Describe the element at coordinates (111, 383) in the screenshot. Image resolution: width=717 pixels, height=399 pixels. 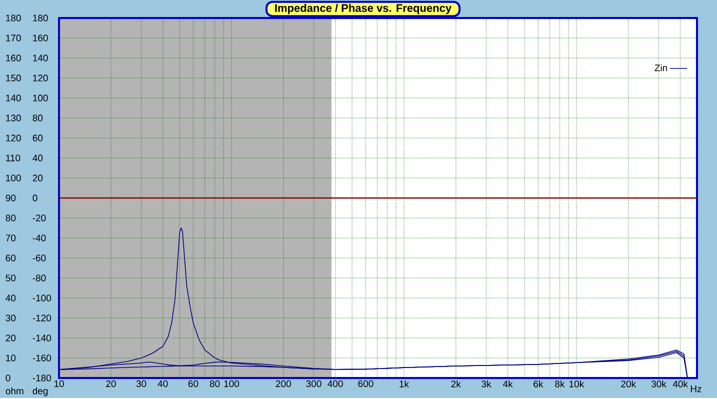
I see `x-tick-label: 20` at that location.